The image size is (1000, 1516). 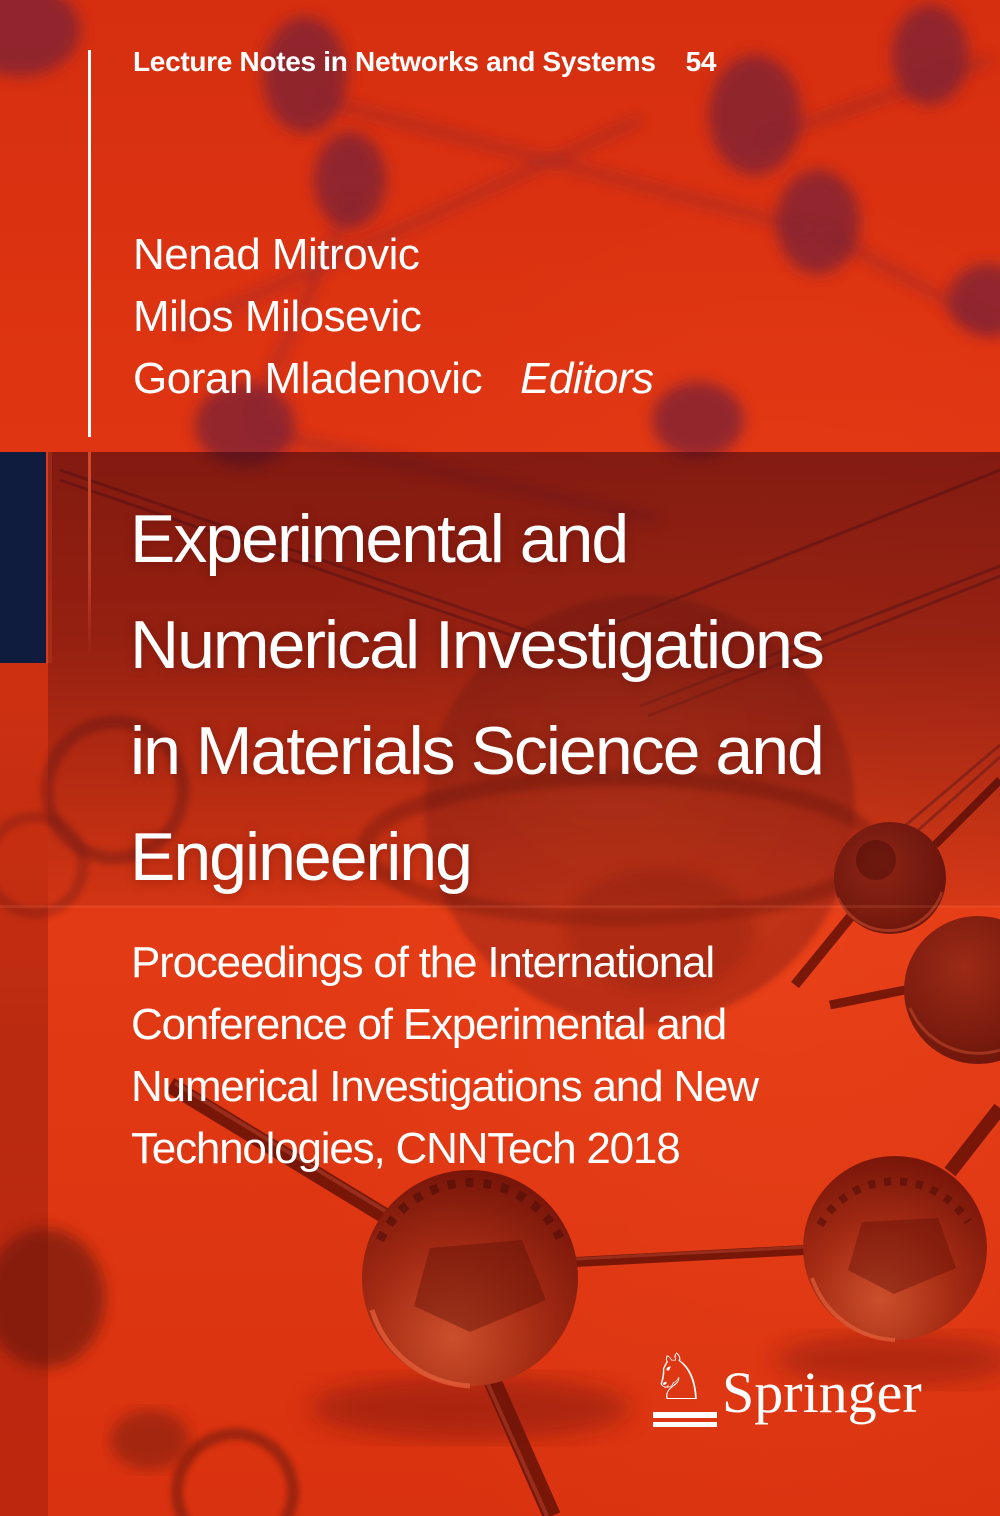 What do you see at coordinates (701, 61) in the screenshot?
I see `series-volume: 54` at bounding box center [701, 61].